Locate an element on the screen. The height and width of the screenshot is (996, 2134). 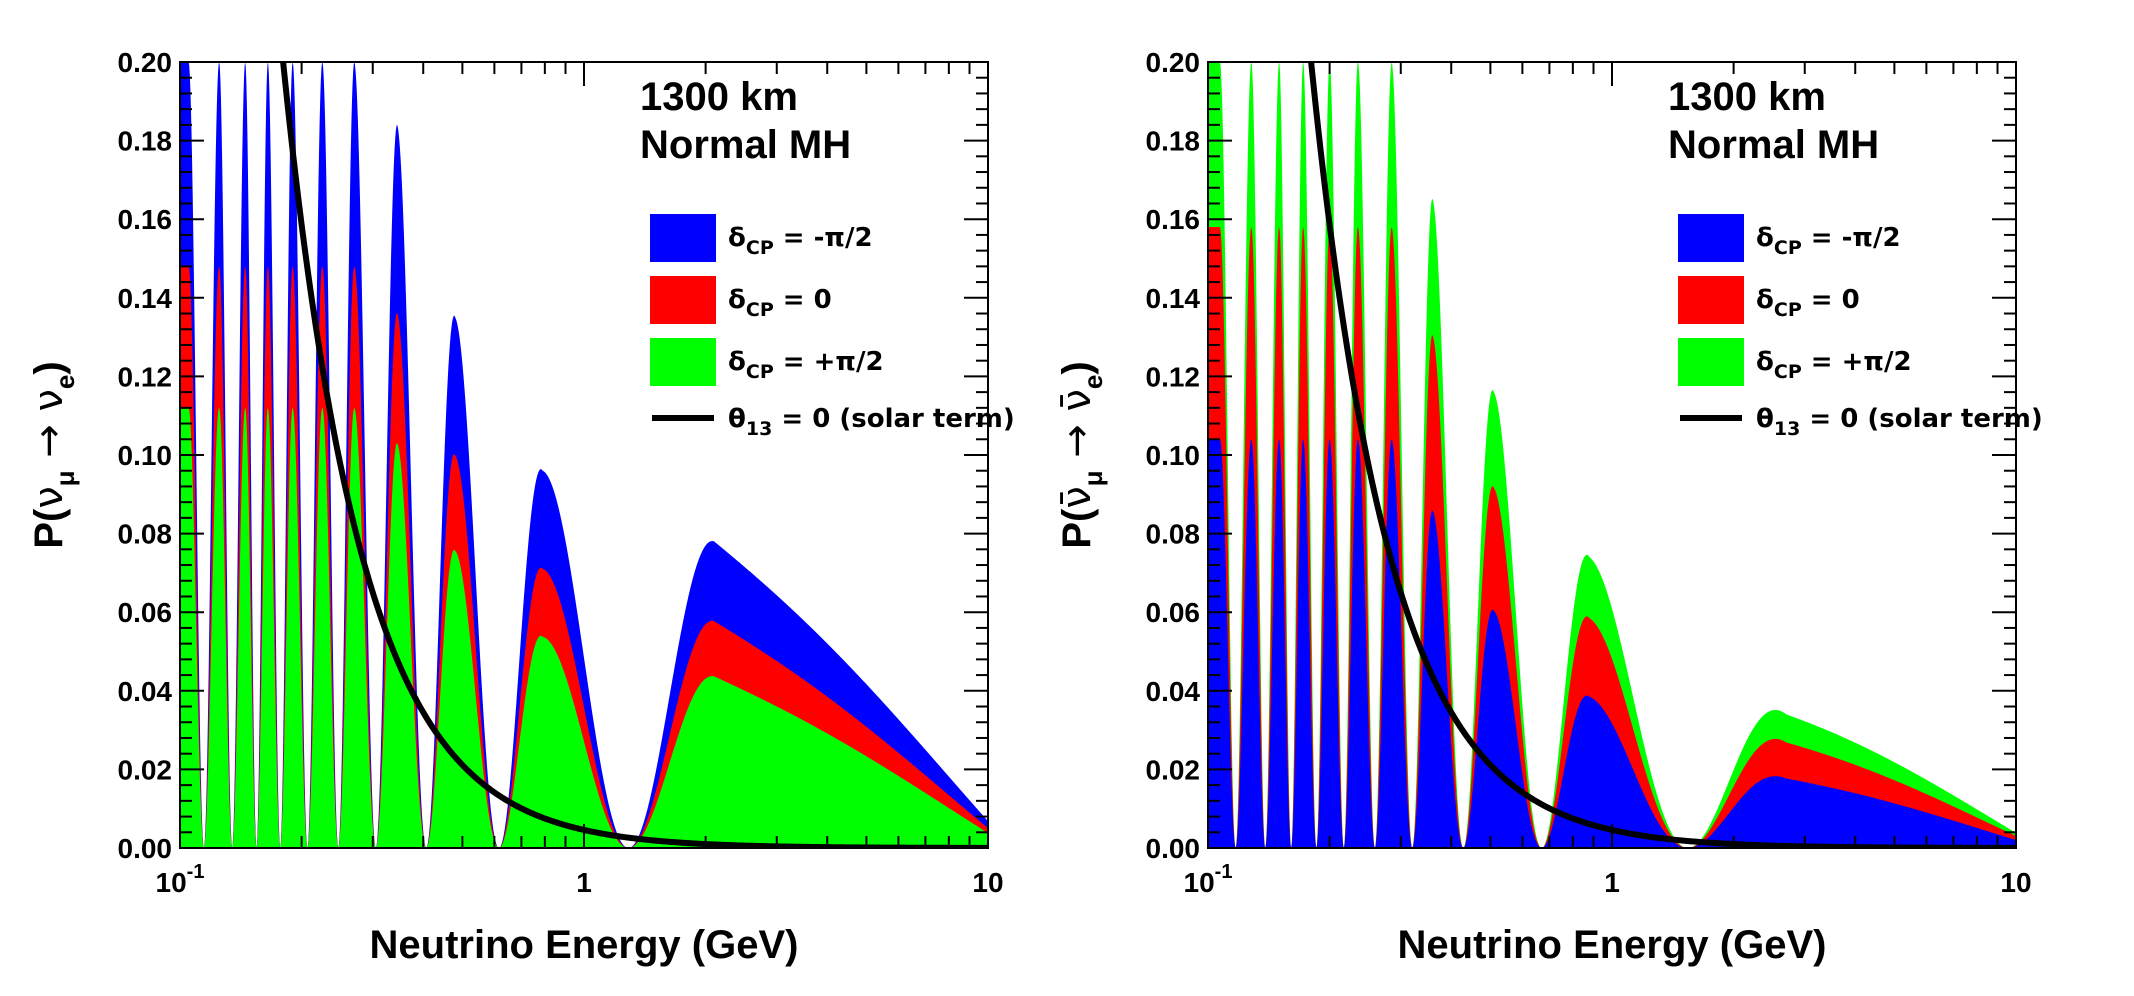
y-label-nu-e: ν̄ is located at coordinates (1077, 400).